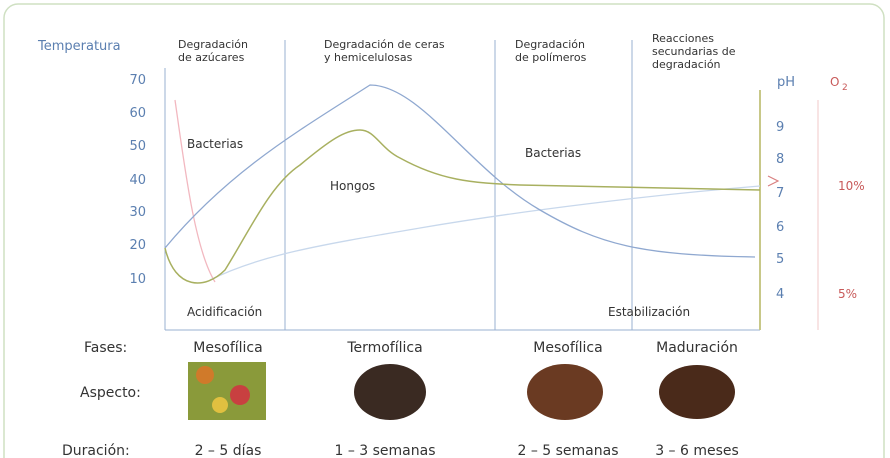  What do you see at coordinates (567, 450) in the screenshot?
I see `big: 2 – 5 semanas` at bounding box center [567, 450].